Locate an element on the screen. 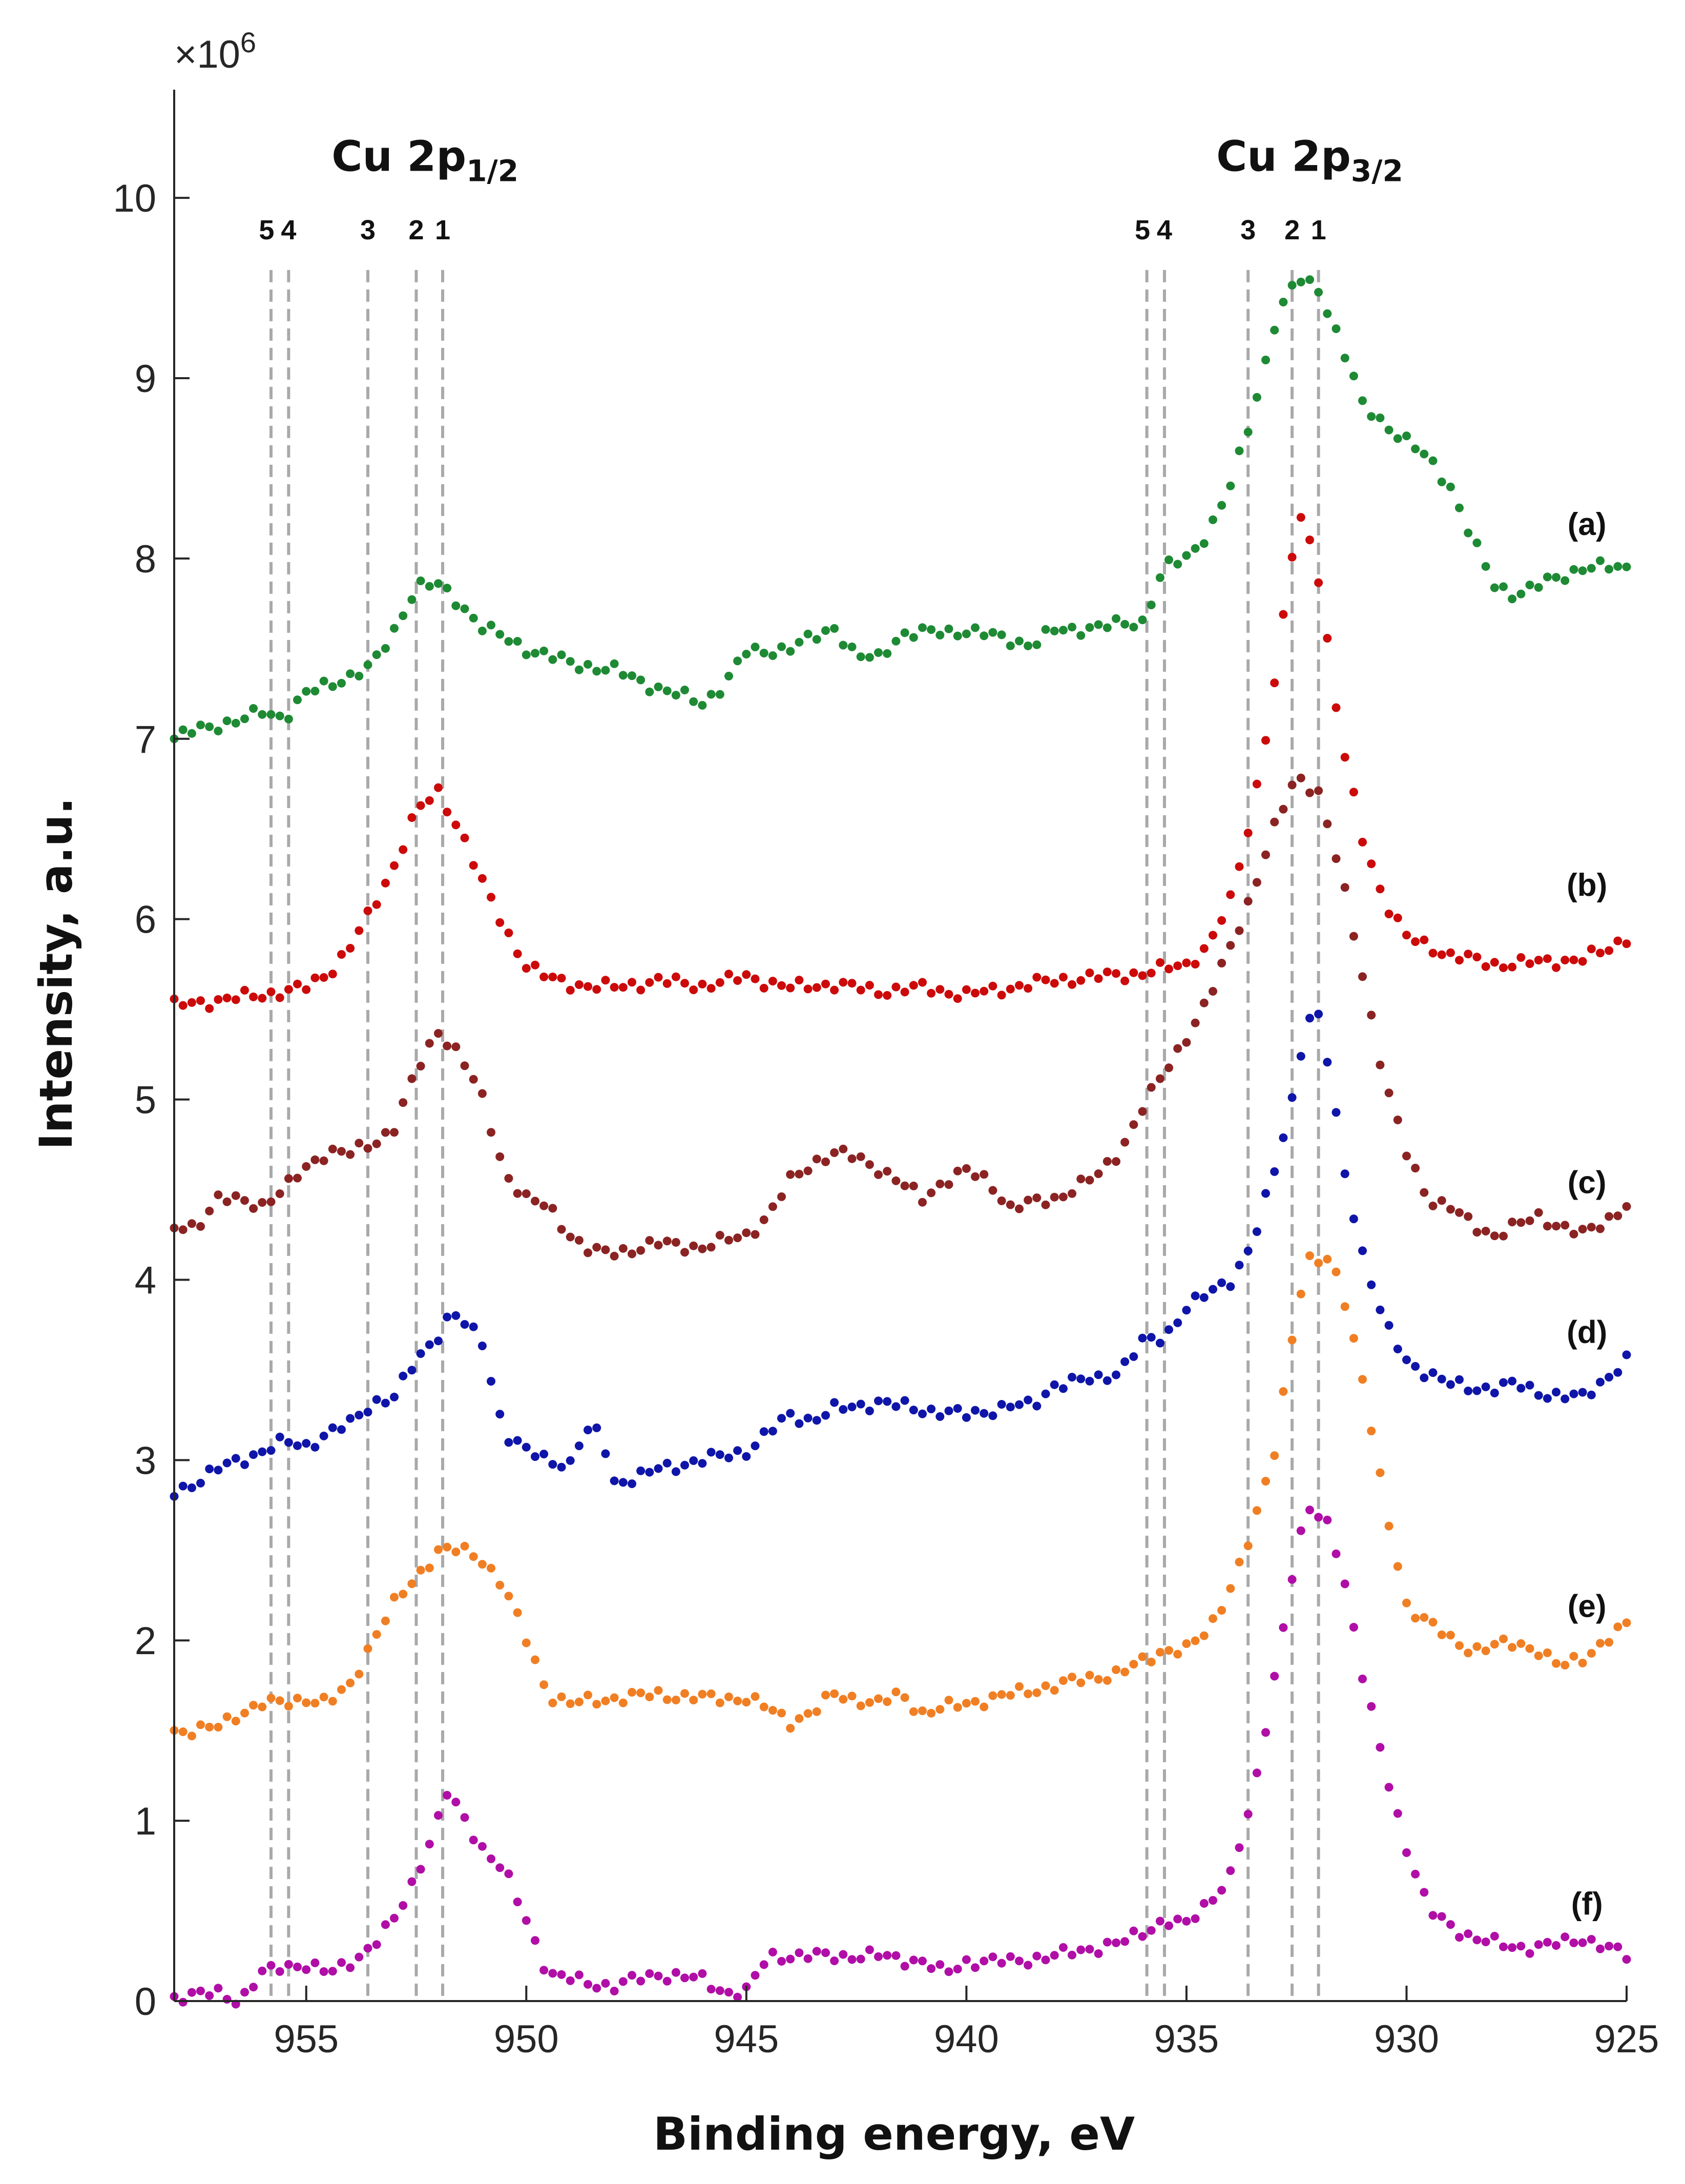 The image size is (1685, 2184). y-tick-label: 2 is located at coordinates (145, 1641).